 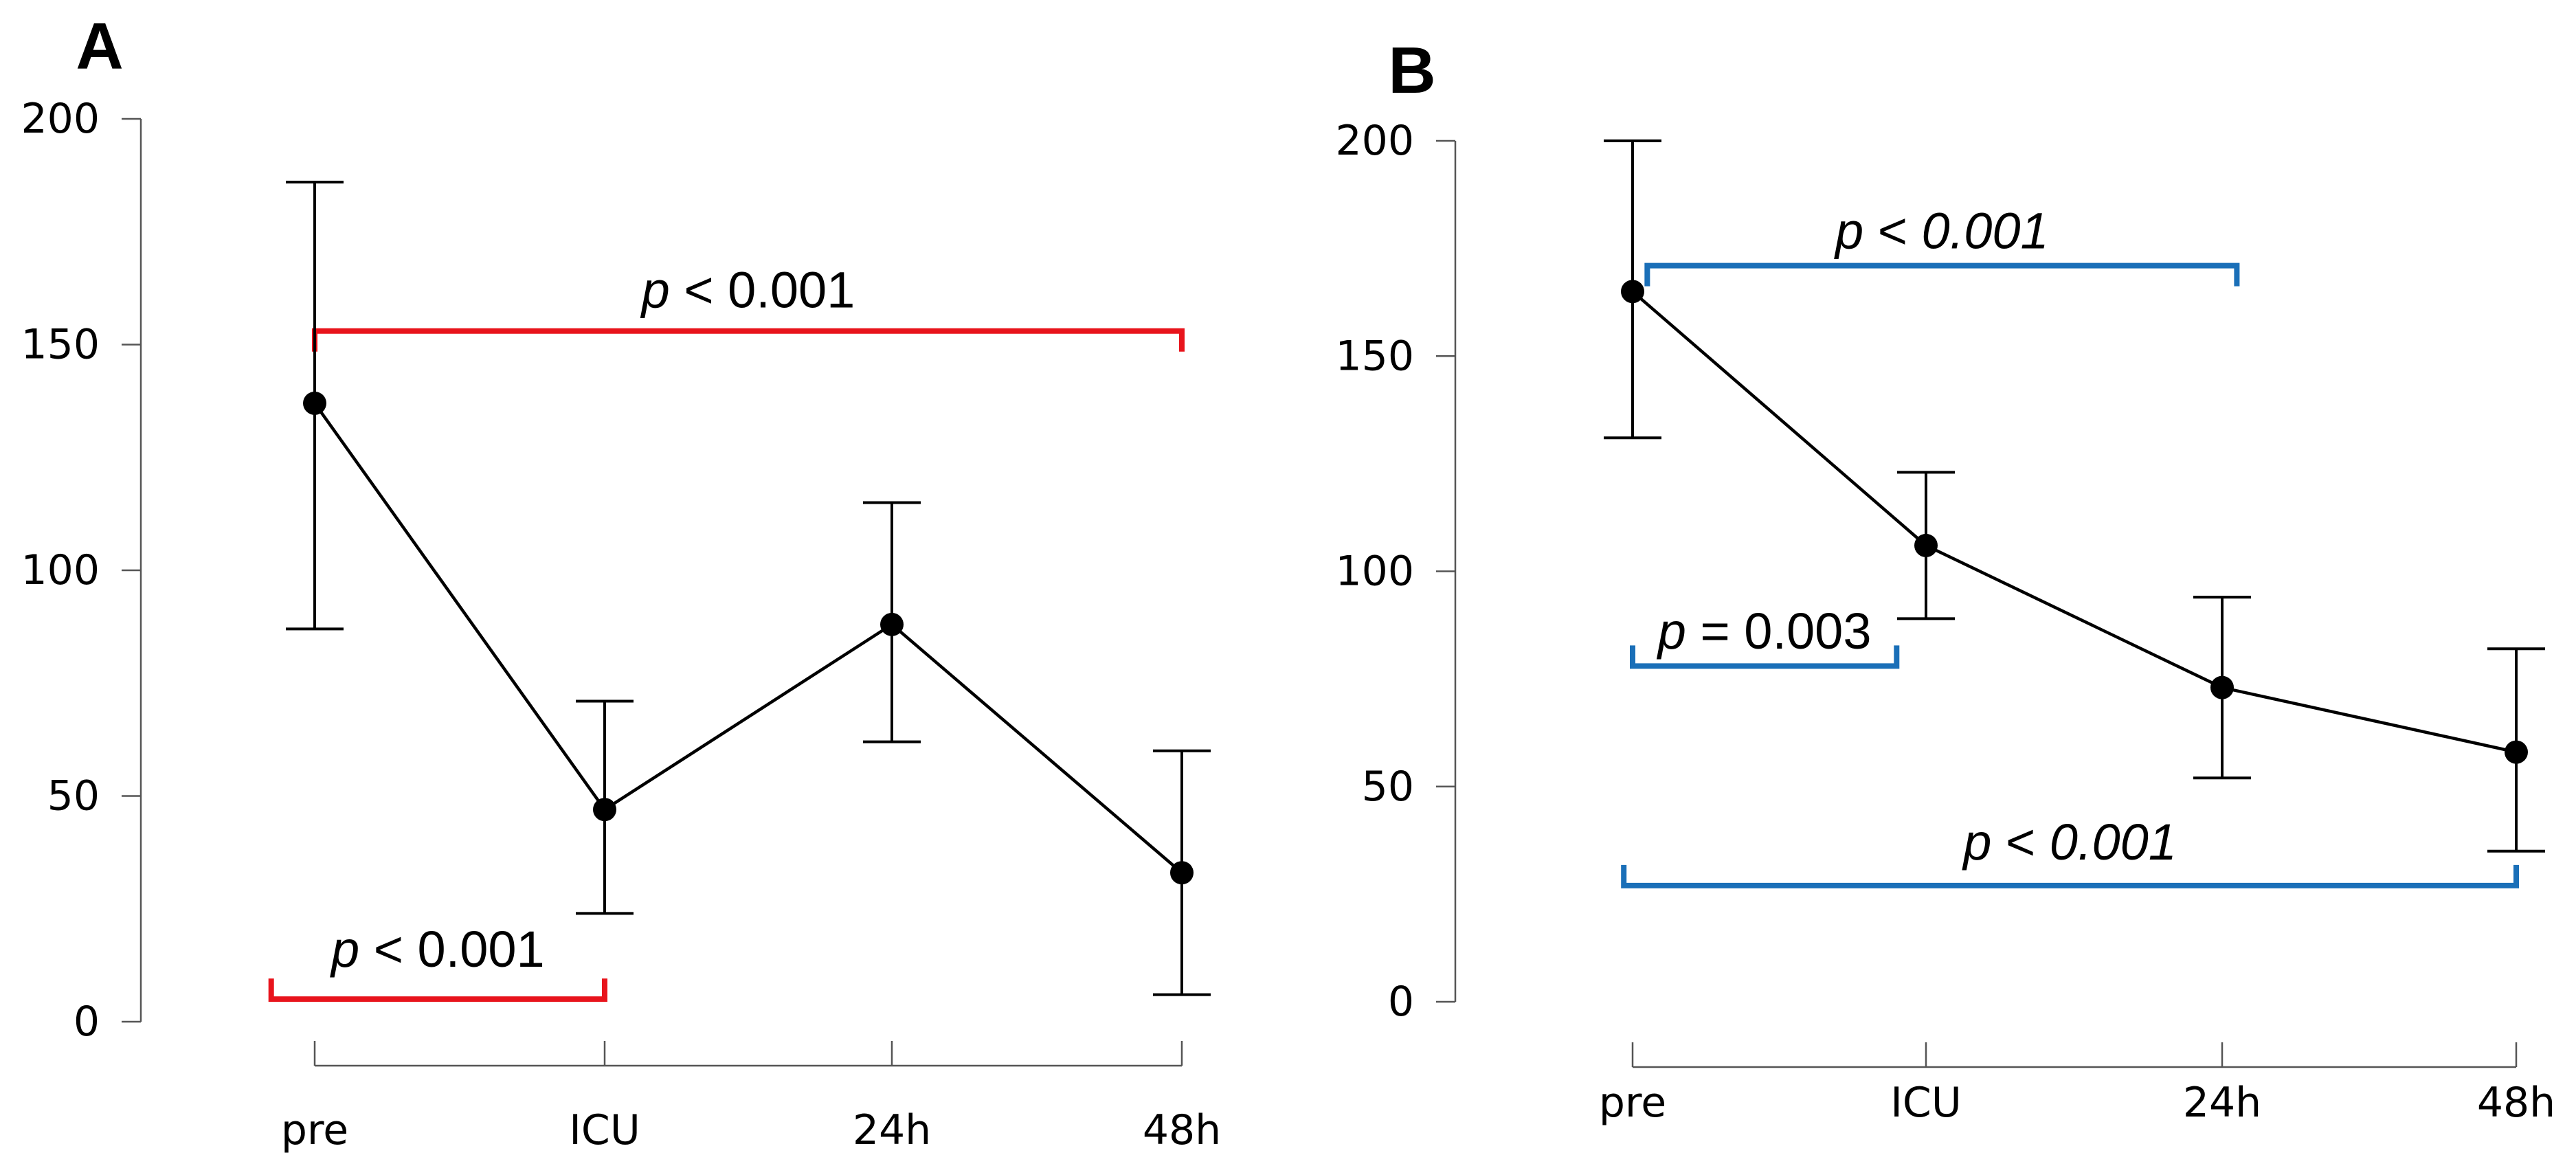 I want to click on panel-label: B, so click(x=1411, y=71).